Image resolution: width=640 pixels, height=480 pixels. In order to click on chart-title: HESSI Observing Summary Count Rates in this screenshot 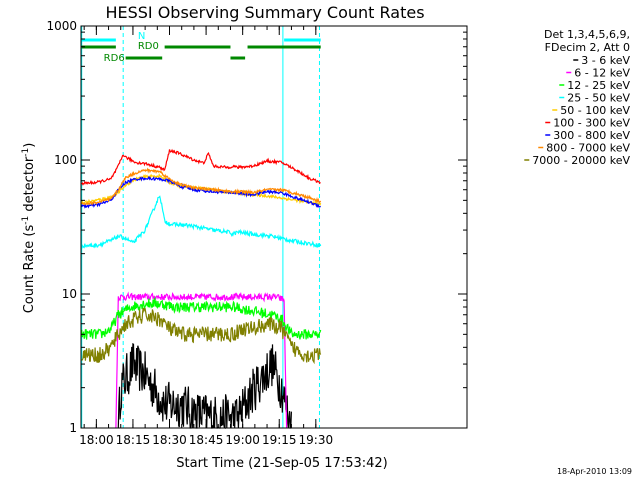, I will do `click(264, 12)`.